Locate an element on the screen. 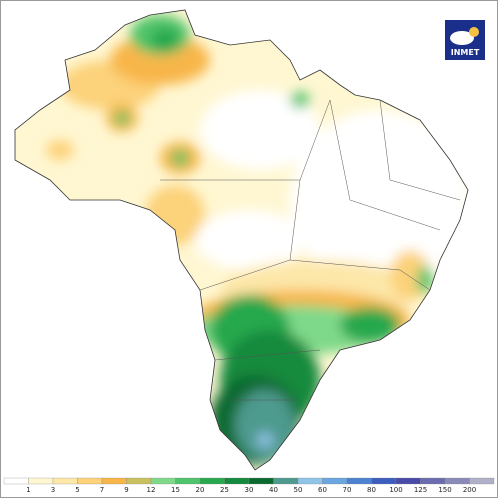  logo: INMET is located at coordinates (465, 40).